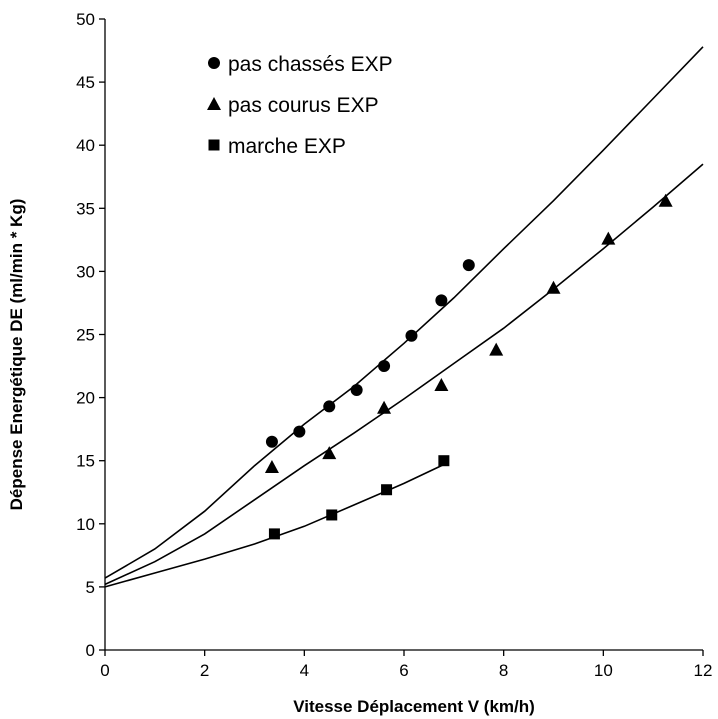  Describe the element at coordinates (104, 670) in the screenshot. I see `x-tick-label: 0` at that location.